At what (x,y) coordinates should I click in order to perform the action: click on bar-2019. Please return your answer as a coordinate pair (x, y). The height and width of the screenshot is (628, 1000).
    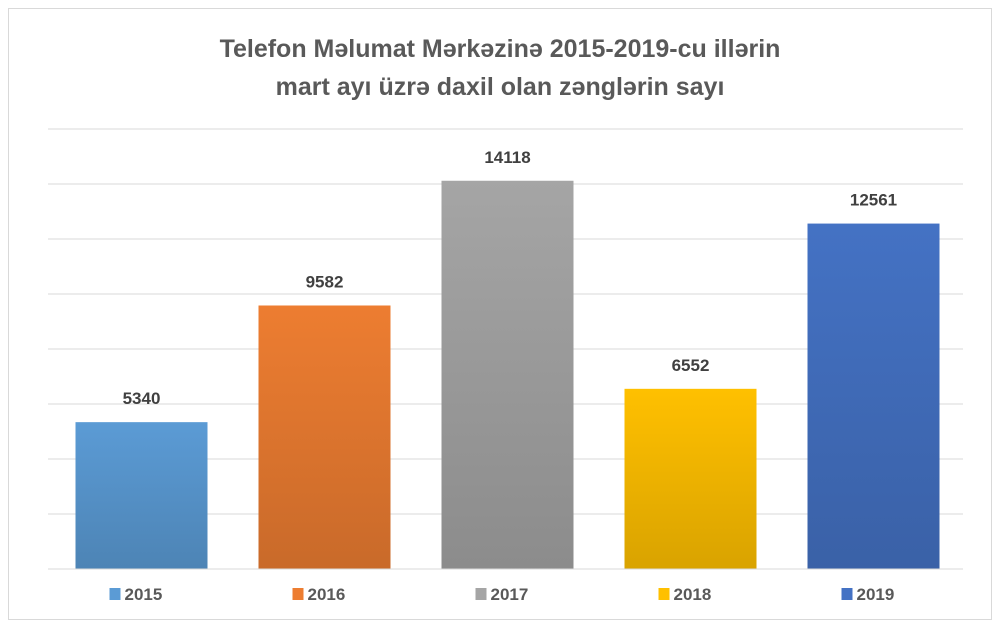
    Looking at the image, I should click on (873, 396).